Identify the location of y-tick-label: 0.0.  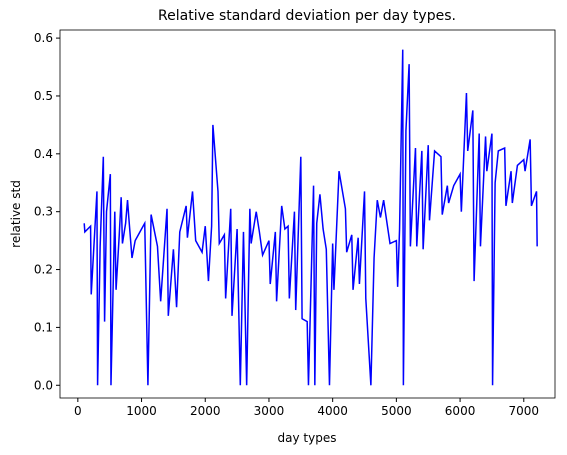
(43, 385).